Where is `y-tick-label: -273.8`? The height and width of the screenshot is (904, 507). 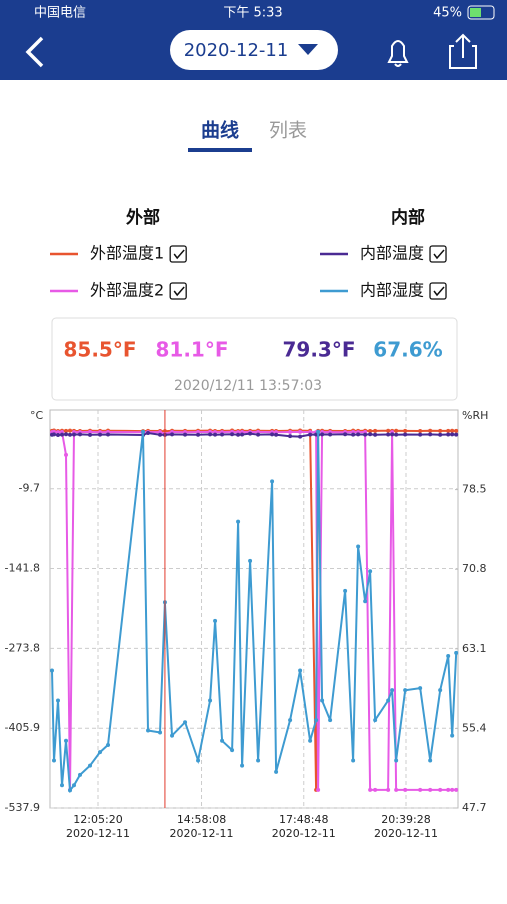
y-tick-label: -273.8 is located at coordinates (22, 647).